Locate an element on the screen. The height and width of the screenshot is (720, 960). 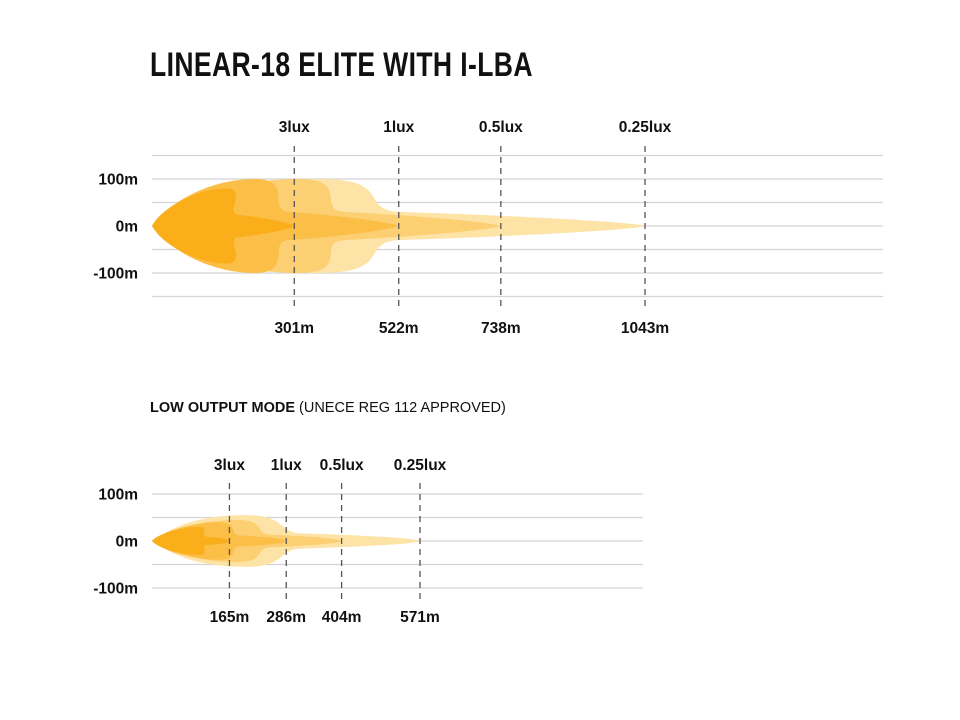
distance-label: 1043m is located at coordinates (645, 328).